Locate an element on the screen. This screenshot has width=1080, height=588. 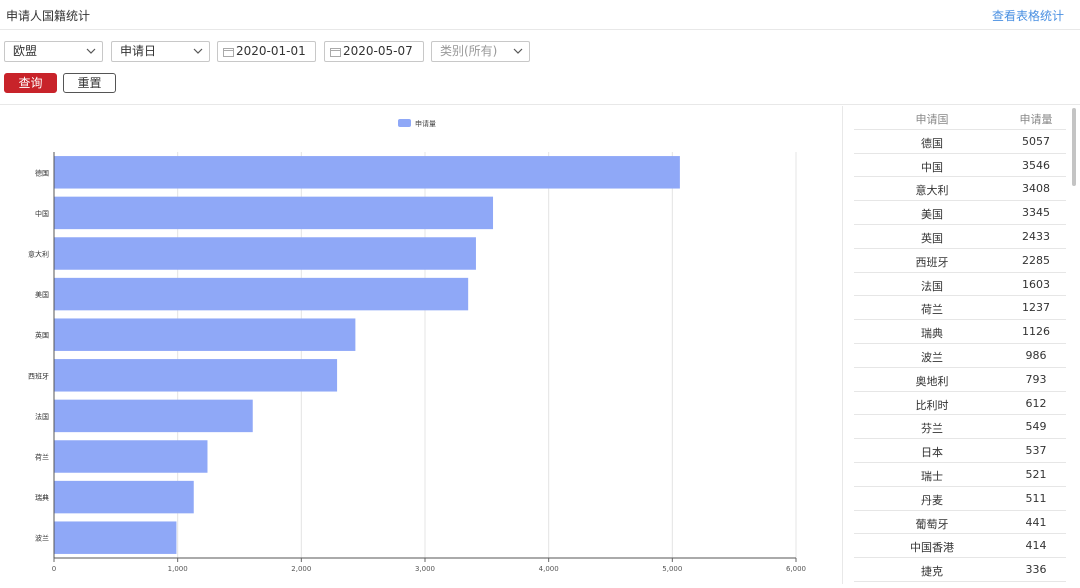
start-date-input: 2020-01-01 is located at coordinates (266, 51).